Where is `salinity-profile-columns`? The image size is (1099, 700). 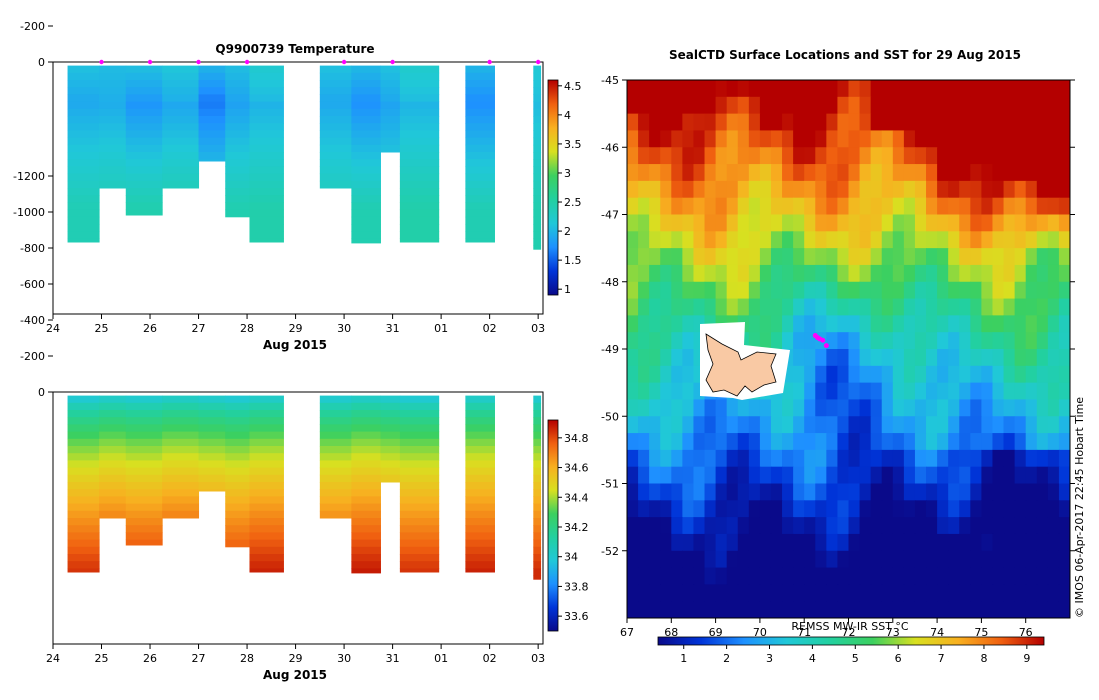
salinity-profile-columns is located at coordinates (304, 487).